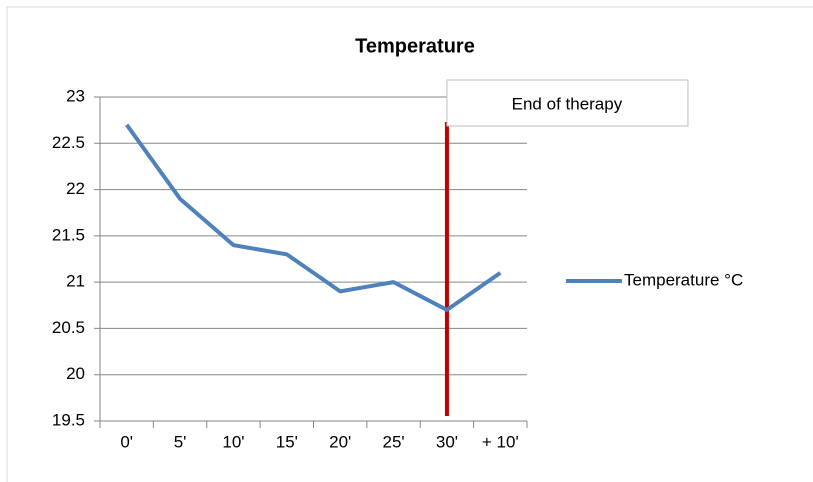 The image size is (813, 482). Describe the element at coordinates (75, 373) in the screenshot. I see `y-tick-label: 20` at that location.